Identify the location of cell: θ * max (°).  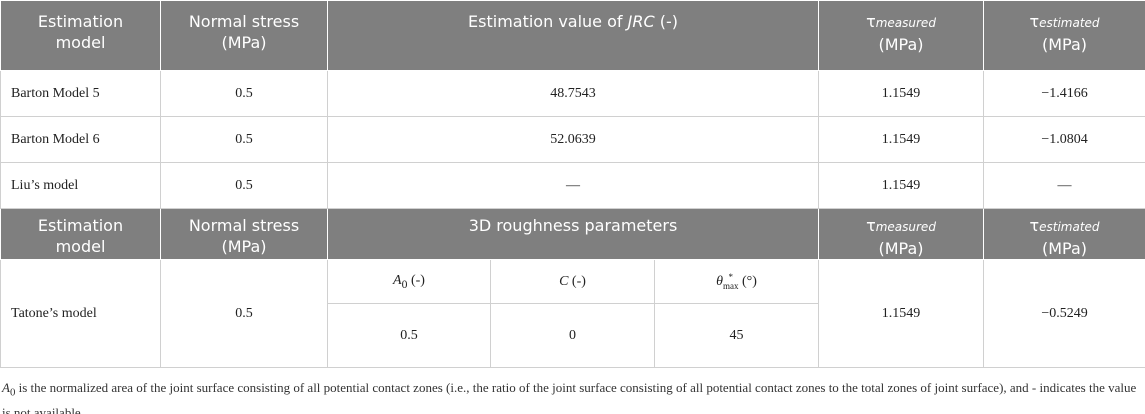
(736, 281).